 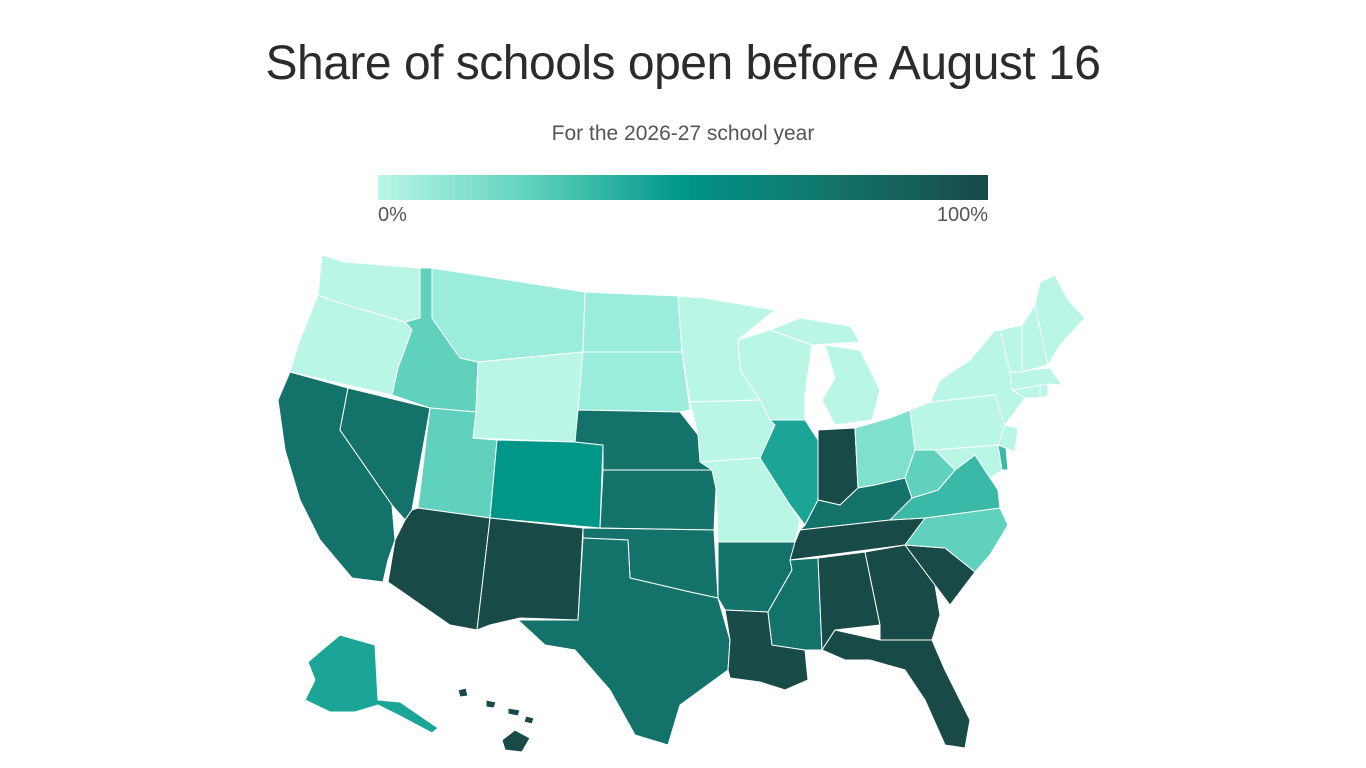 What do you see at coordinates (496, 720) in the screenshot?
I see `state-hawaii` at bounding box center [496, 720].